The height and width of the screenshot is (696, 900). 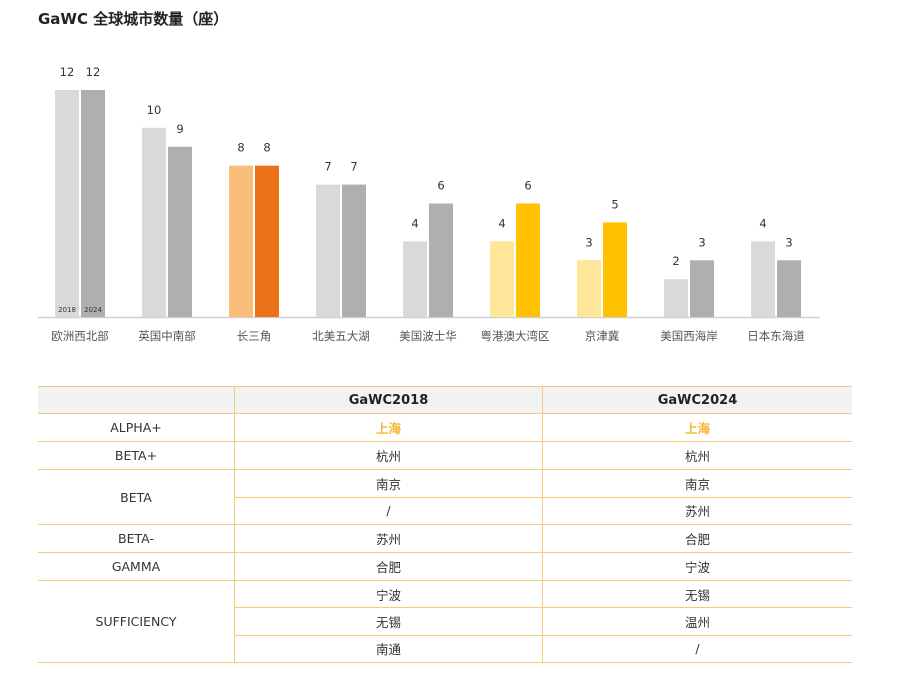 What do you see at coordinates (776, 336) in the screenshot?
I see `x-tick-label: 日本东海道` at bounding box center [776, 336].